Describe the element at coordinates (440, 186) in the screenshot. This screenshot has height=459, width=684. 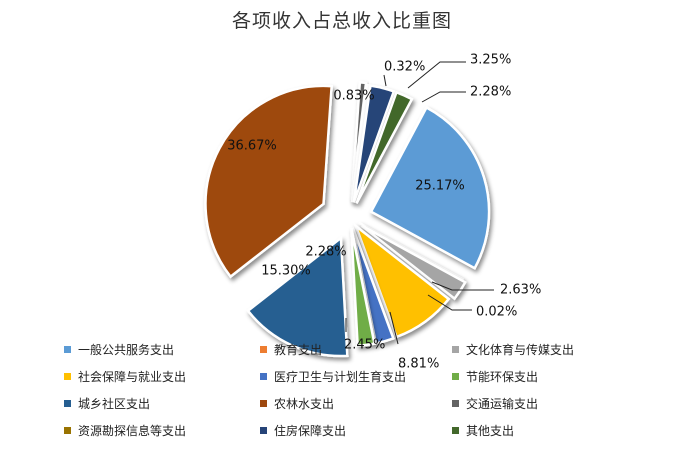
I see `data-label: 25.17%` at that location.